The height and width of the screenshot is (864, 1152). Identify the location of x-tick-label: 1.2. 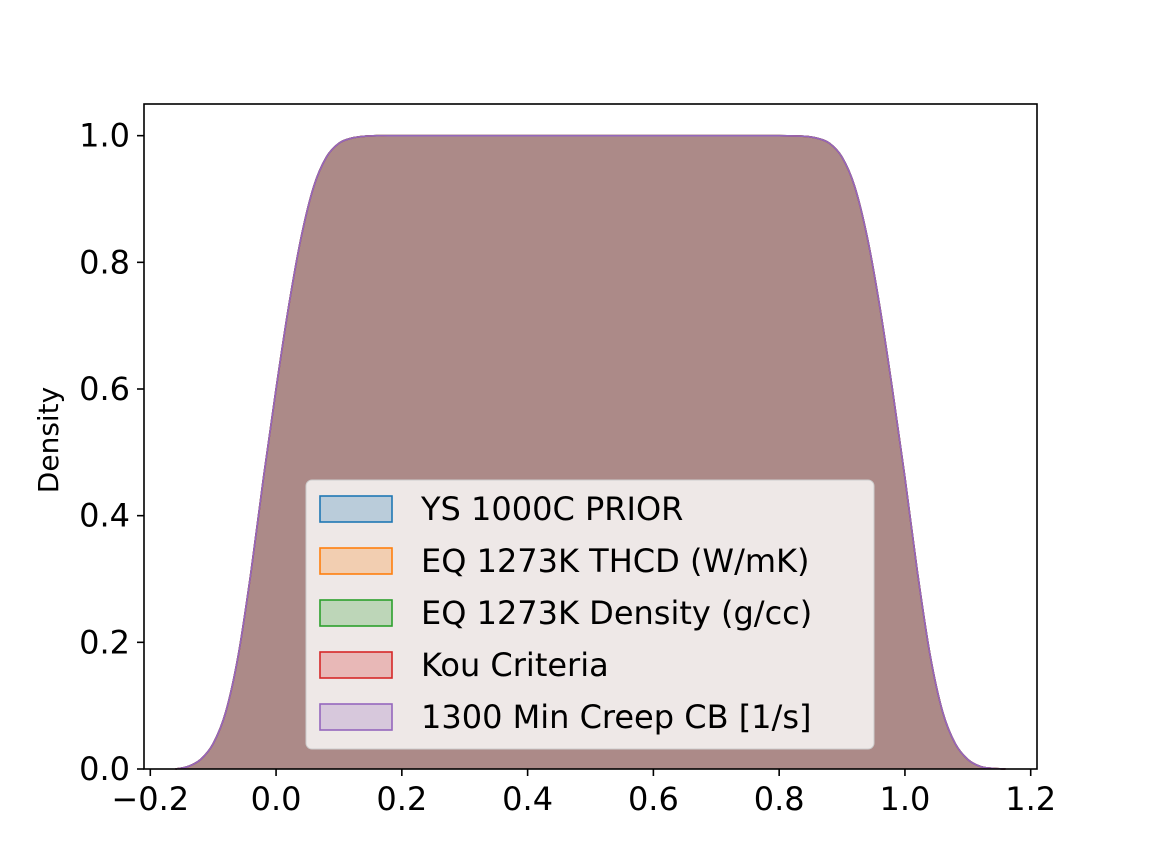
(1030, 799).